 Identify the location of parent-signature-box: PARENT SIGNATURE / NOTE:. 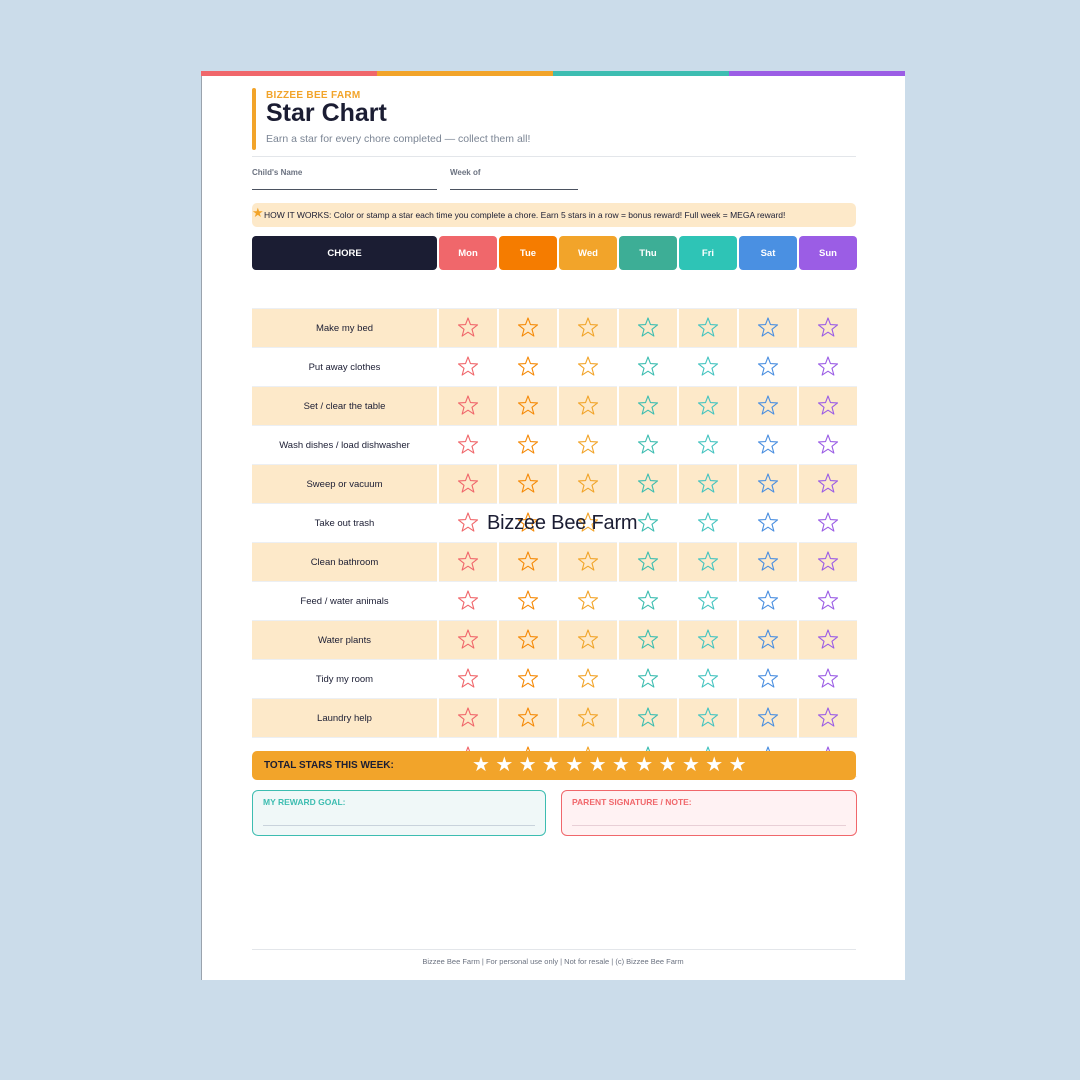
(709, 813).